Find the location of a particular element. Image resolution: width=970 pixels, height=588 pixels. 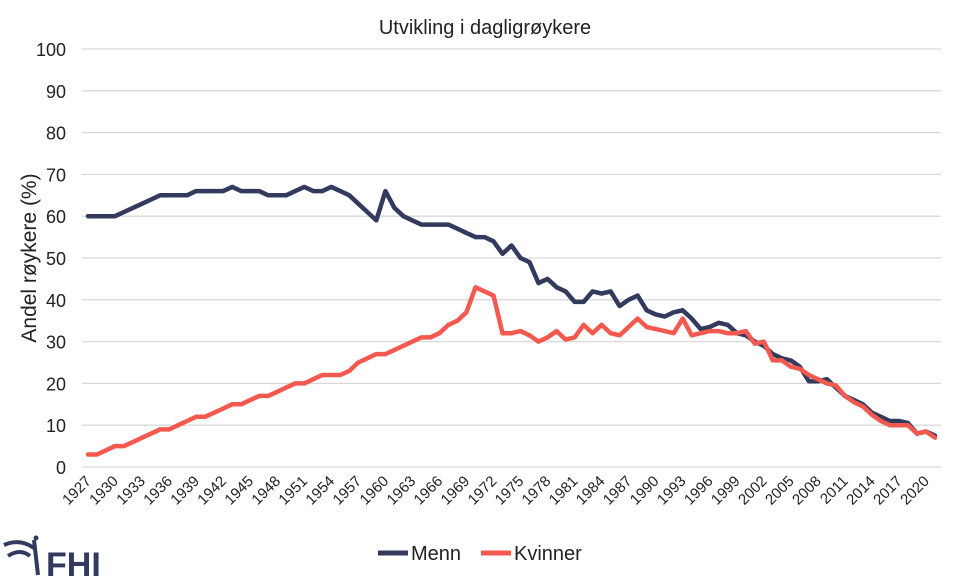

y-tick-label: 40 is located at coordinates (56, 301).